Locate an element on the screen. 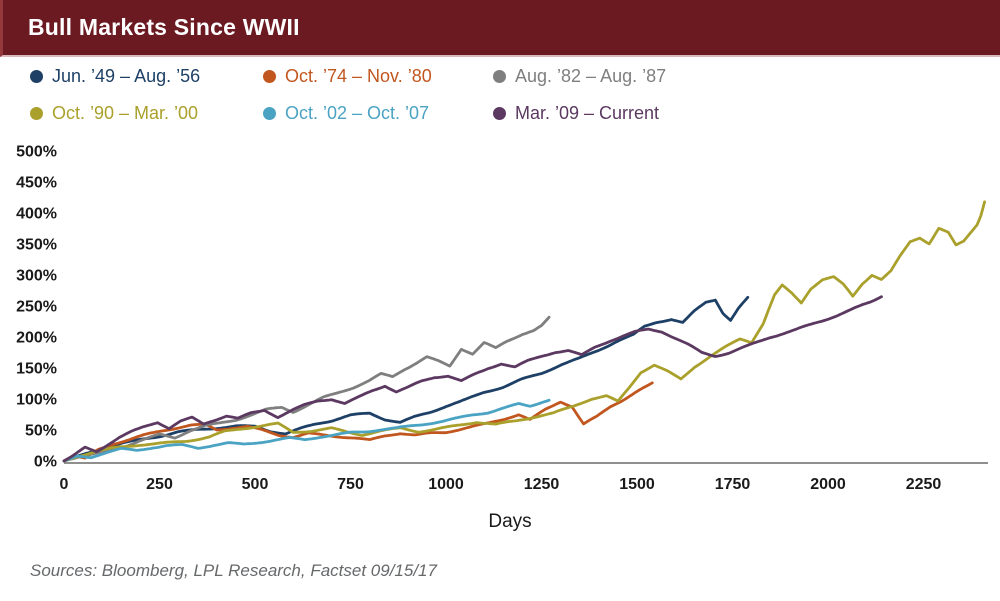  legend-label: Oct. ’02 – Oct. ’07 is located at coordinates (357, 112).